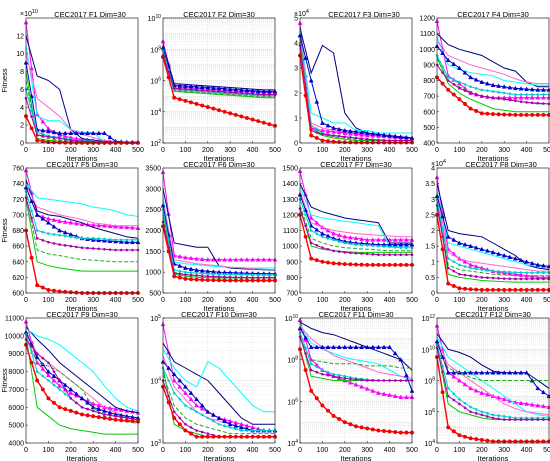  I want to click on y-tick-label: 660, so click(18, 247).